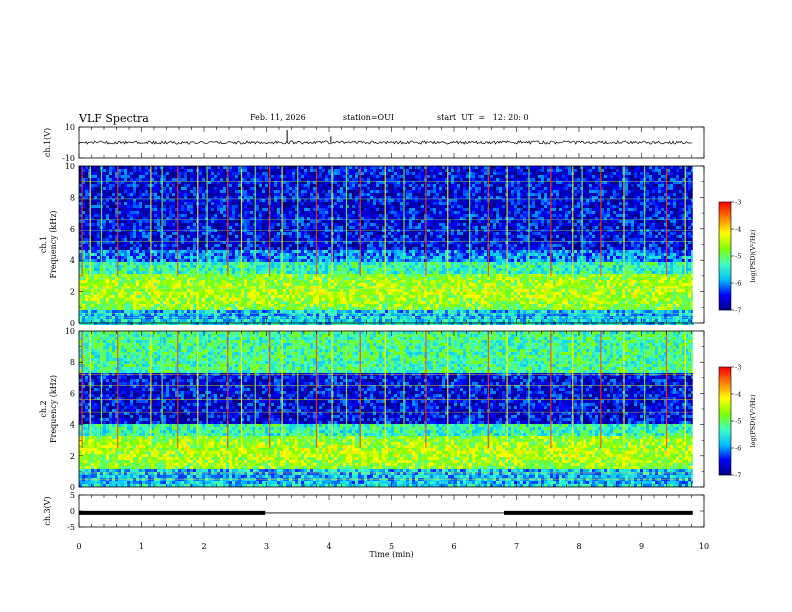  Describe the element at coordinates (641, 546) in the screenshot. I see `x-tick-label: 9` at that location.